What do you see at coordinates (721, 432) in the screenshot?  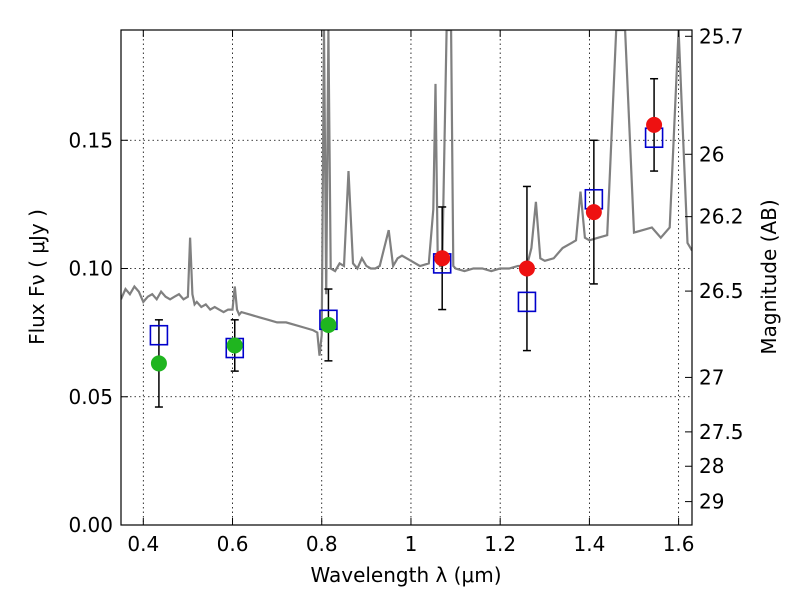 I see `y2-tick-label: 27.5` at bounding box center [721, 432].